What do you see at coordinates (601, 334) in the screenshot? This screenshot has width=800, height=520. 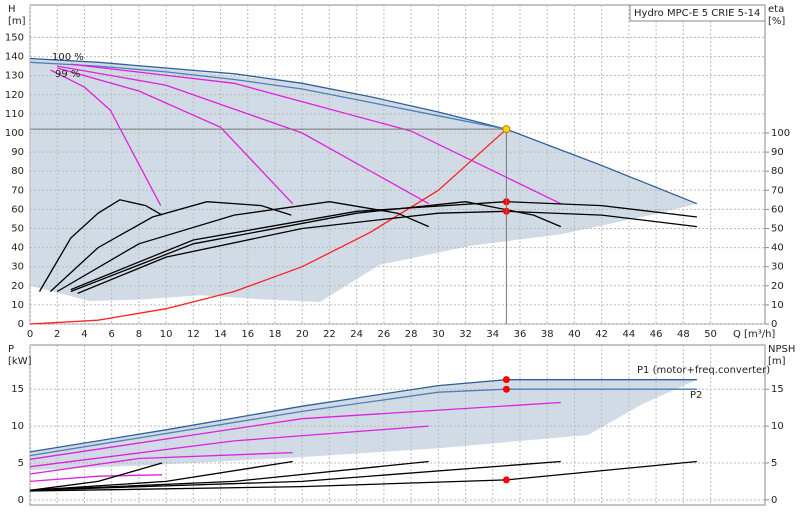 I see `x-tick-label: 42` at bounding box center [601, 334].